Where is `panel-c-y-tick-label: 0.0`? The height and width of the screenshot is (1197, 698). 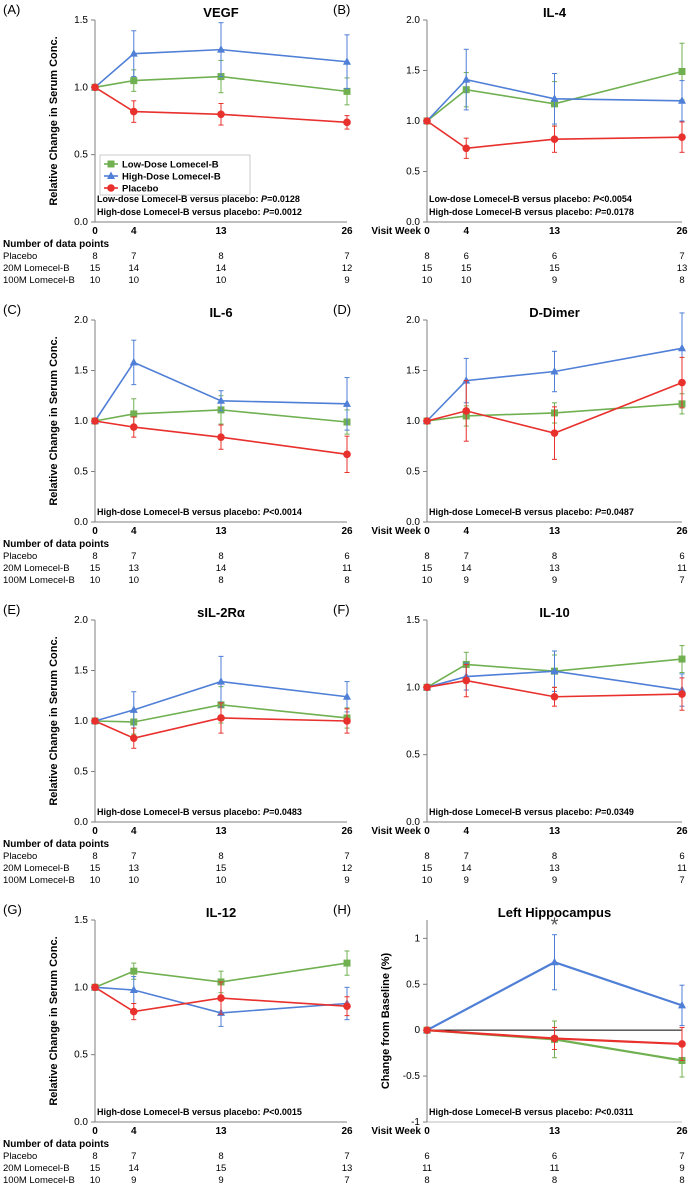 panel-c-y-tick-label: 0.0 is located at coordinates (81, 522).